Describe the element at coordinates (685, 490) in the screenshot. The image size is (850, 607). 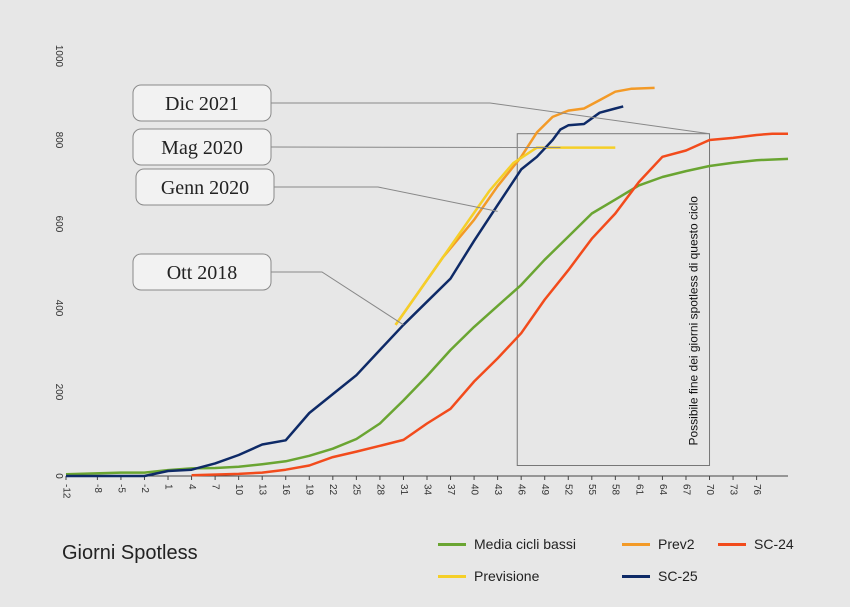
I see `x-tick-label: 67` at that location.